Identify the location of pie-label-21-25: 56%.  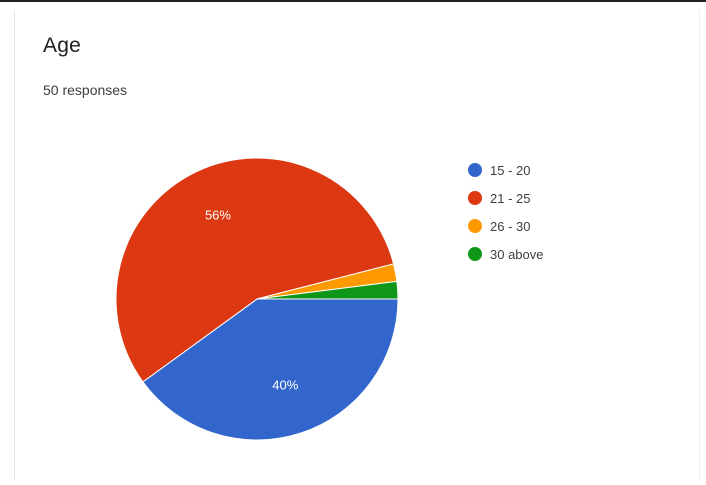
(218, 215).